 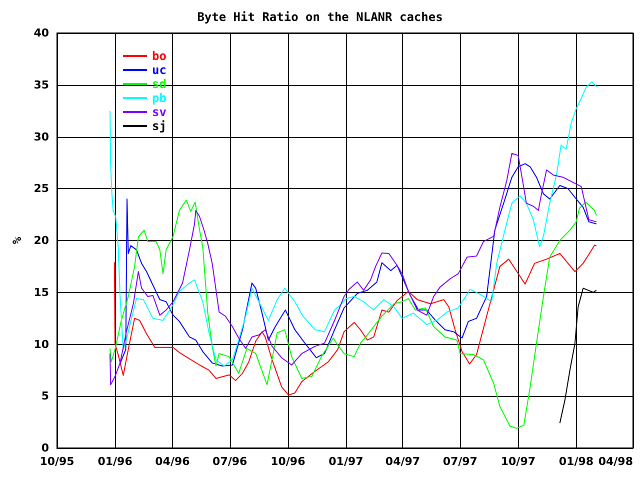 I want to click on y-tick-label: 40, so click(x=42, y=33).